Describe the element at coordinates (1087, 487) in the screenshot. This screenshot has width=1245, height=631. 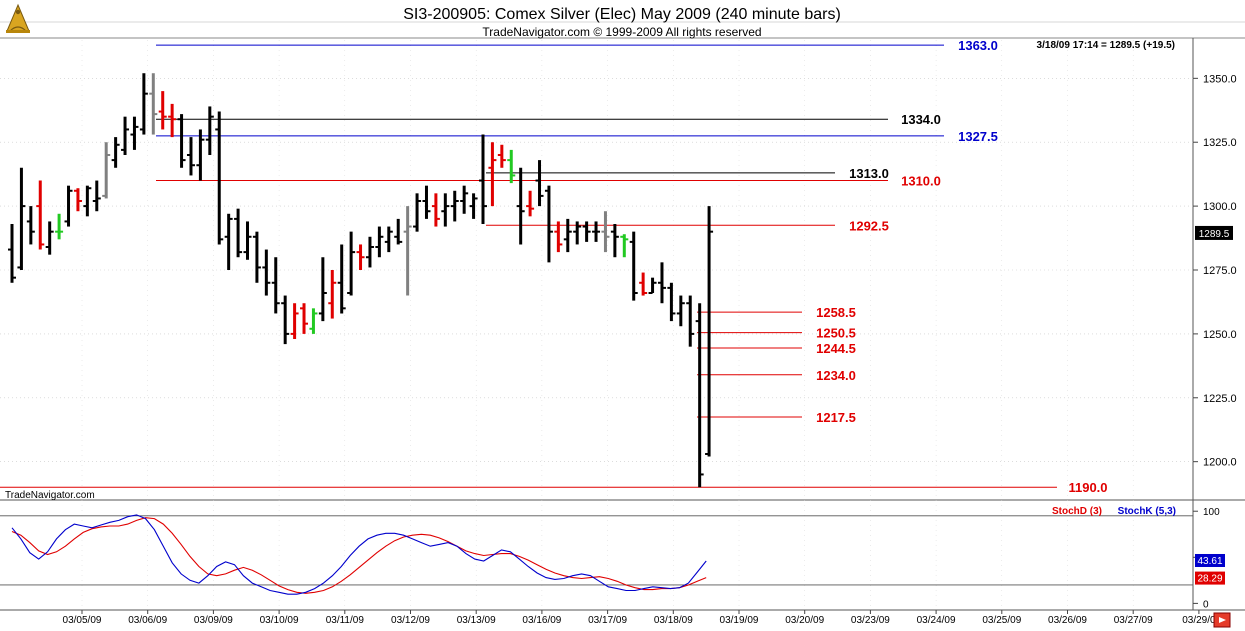
I see `level-label: 1190.0` at that location.